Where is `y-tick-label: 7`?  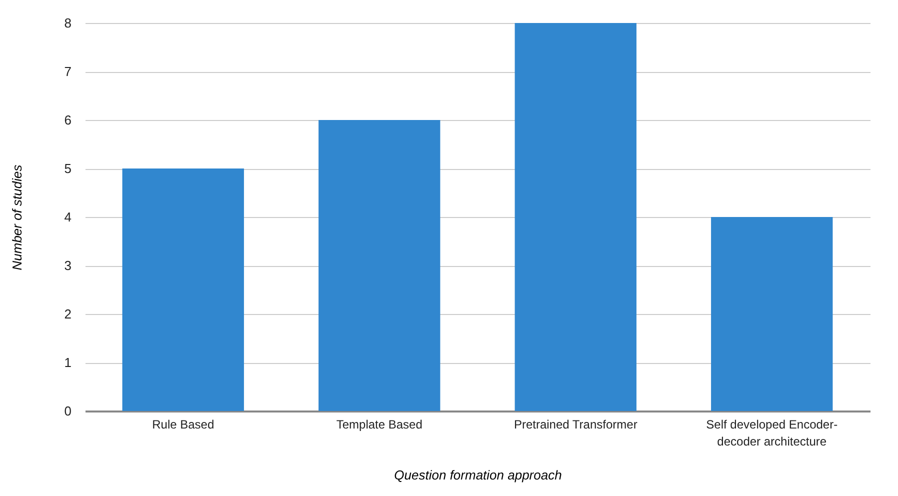 y-tick-label: 7 is located at coordinates (68, 71).